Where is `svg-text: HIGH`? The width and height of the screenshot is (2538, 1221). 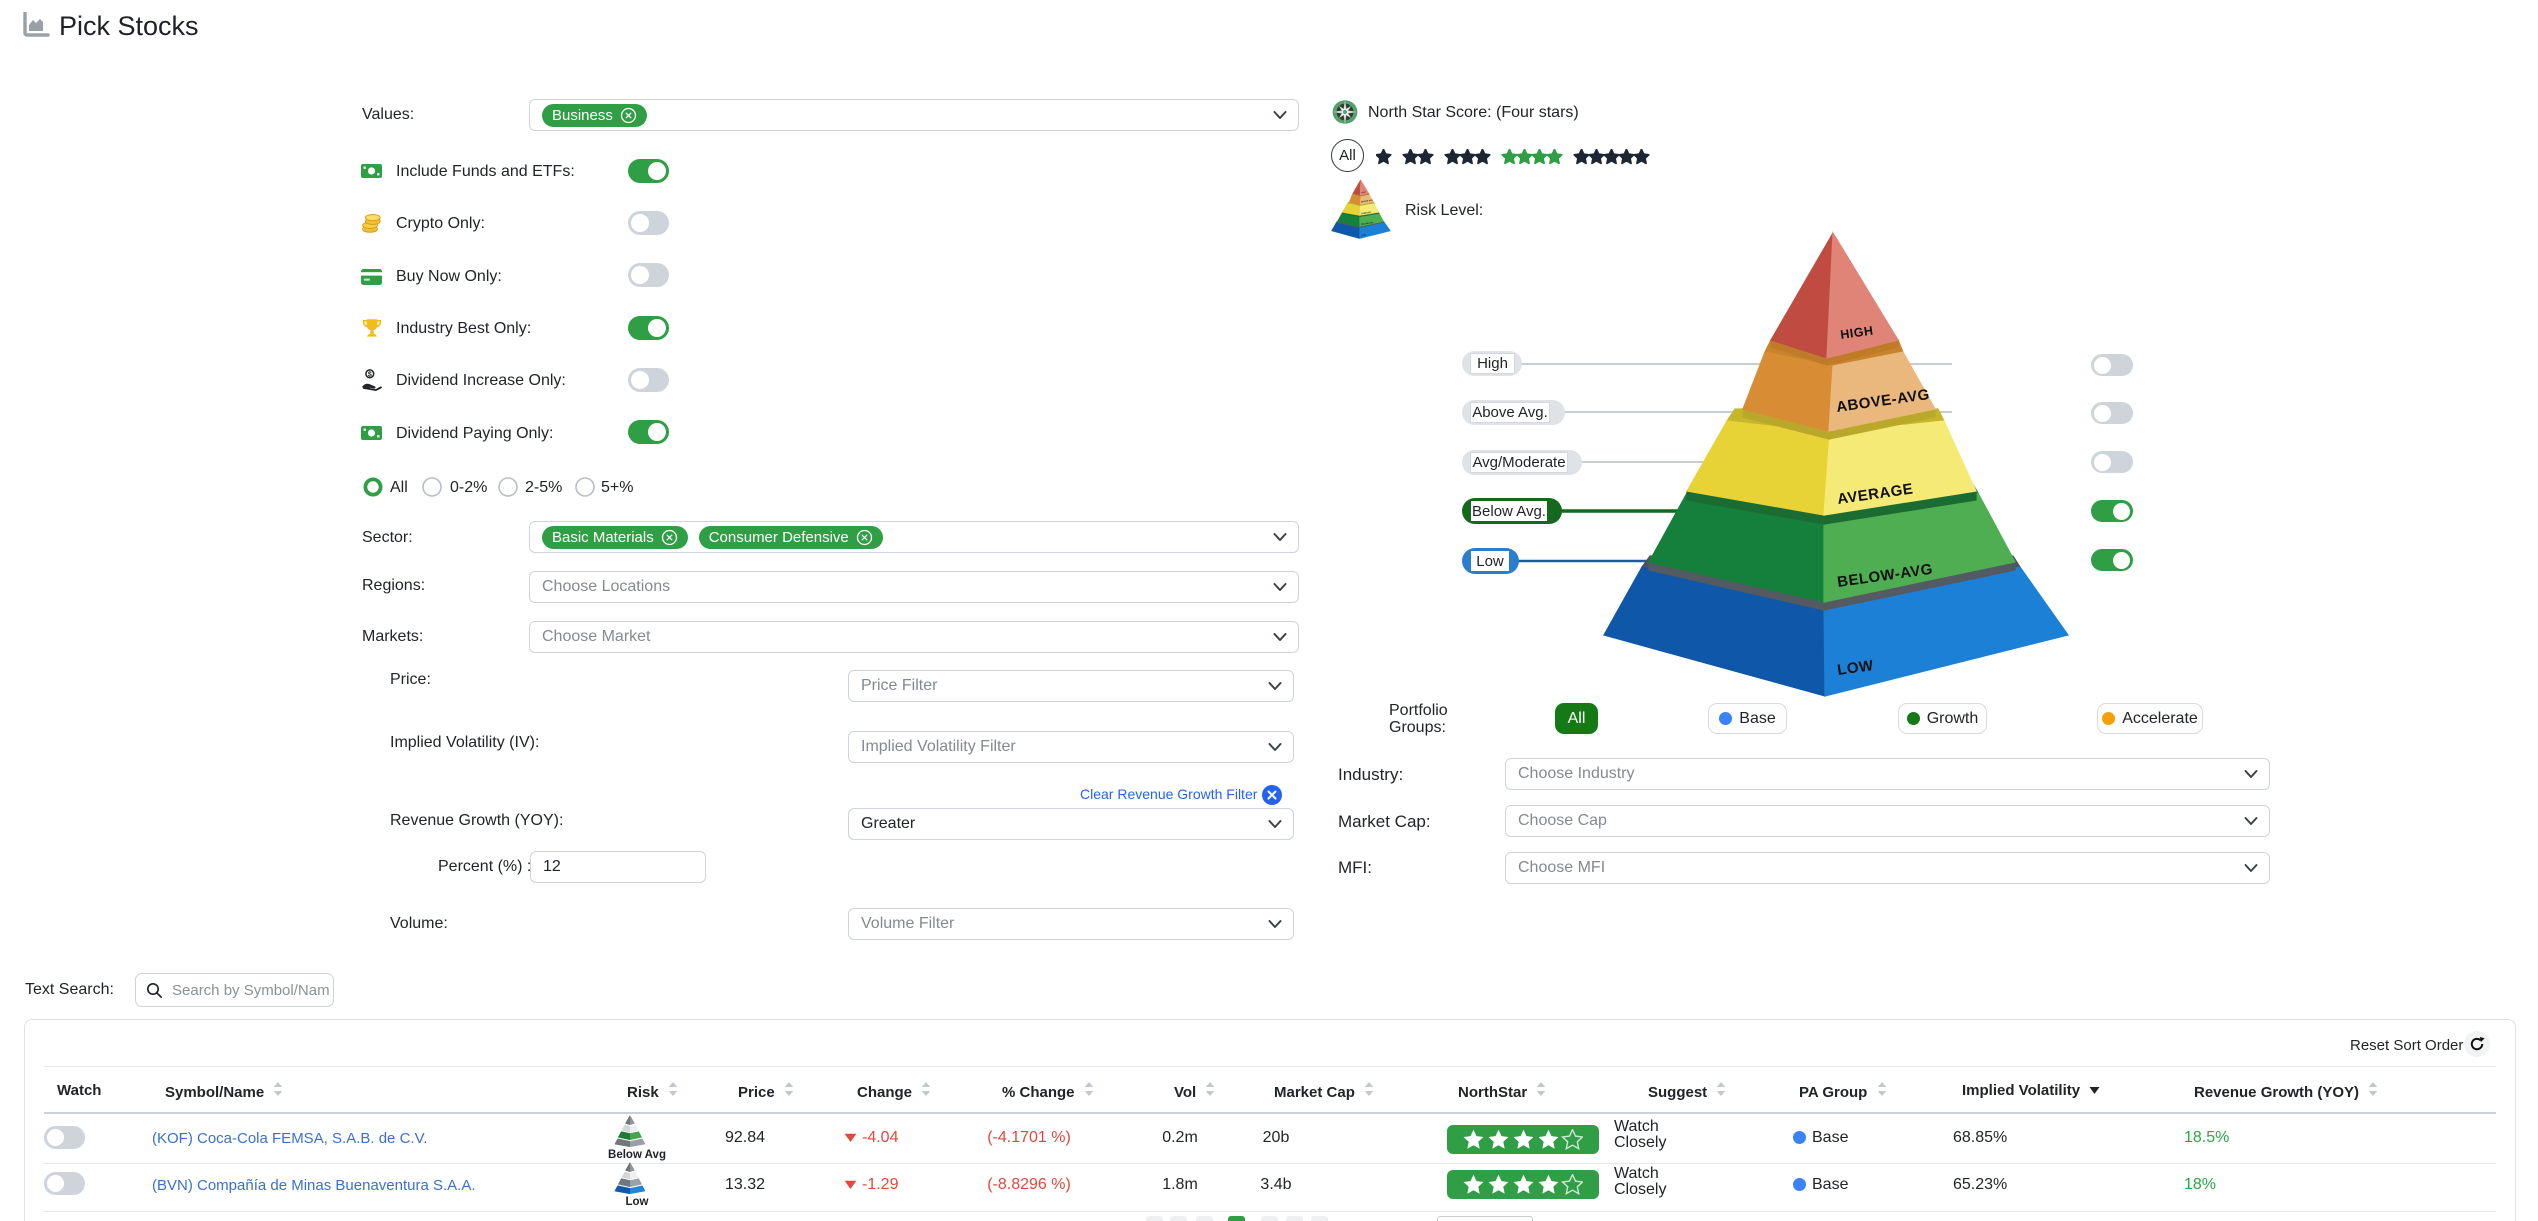
svg-text: HIGH is located at coordinates (1856, 332).